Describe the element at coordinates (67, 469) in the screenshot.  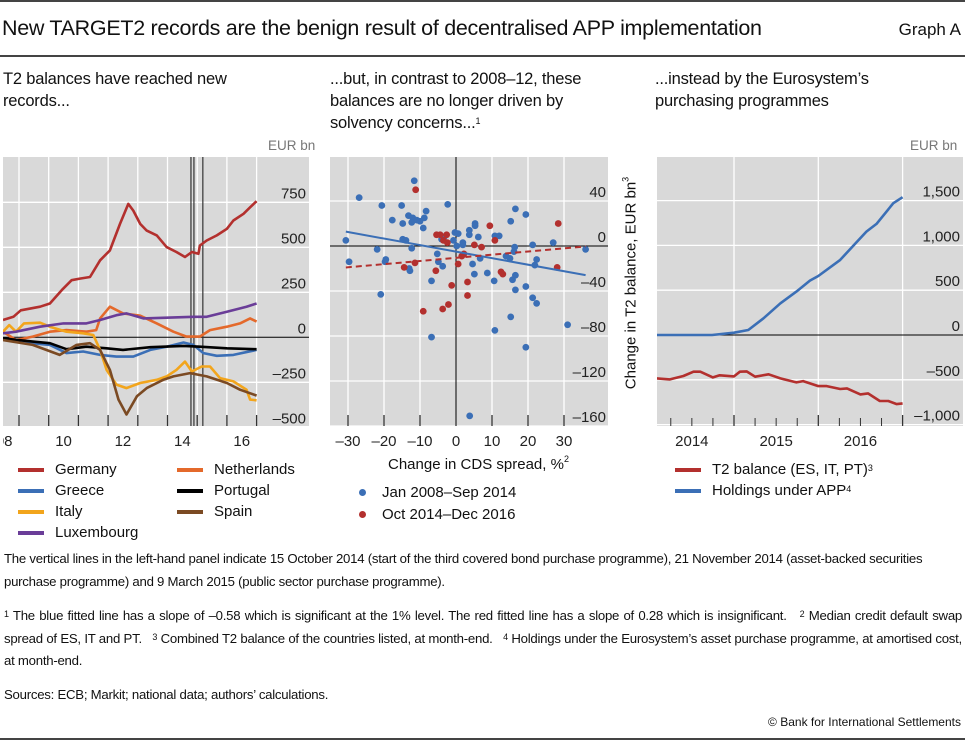
I see `legend-germany: Germany` at that location.